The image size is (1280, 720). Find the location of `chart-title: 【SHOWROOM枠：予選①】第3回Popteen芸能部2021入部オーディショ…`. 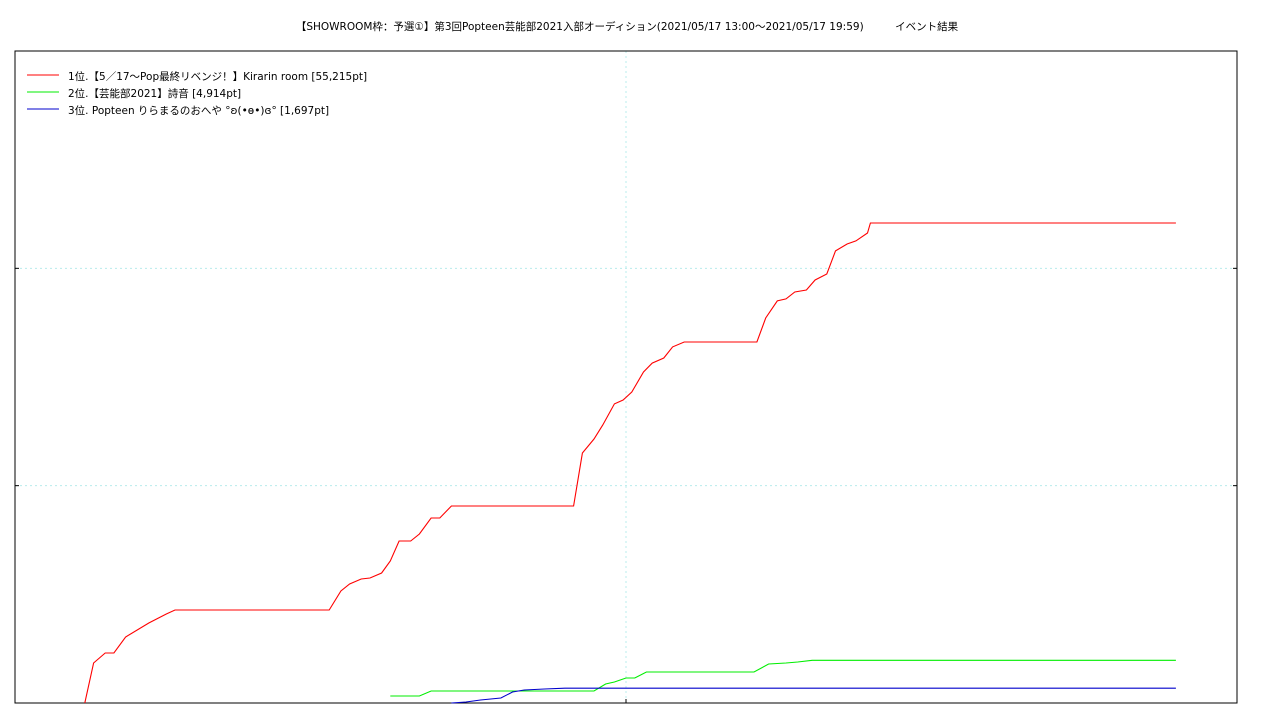

chart-title: 【SHOWROOM枠：予選①】第3回Popteen芸能部2021入部オーディショ… is located at coordinates (627, 26).